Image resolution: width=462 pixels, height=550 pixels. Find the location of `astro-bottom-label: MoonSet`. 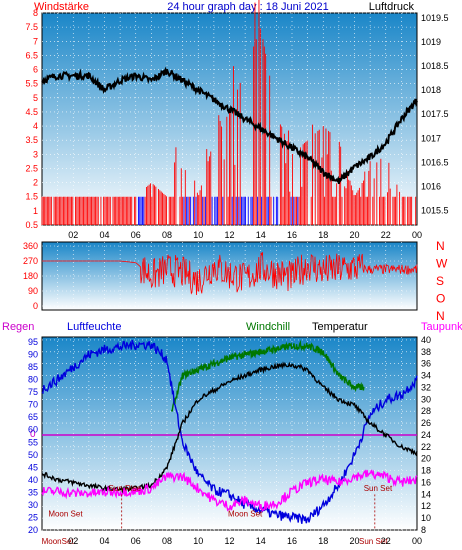

astro-bottom-label: MoonSet is located at coordinates (58, 541).